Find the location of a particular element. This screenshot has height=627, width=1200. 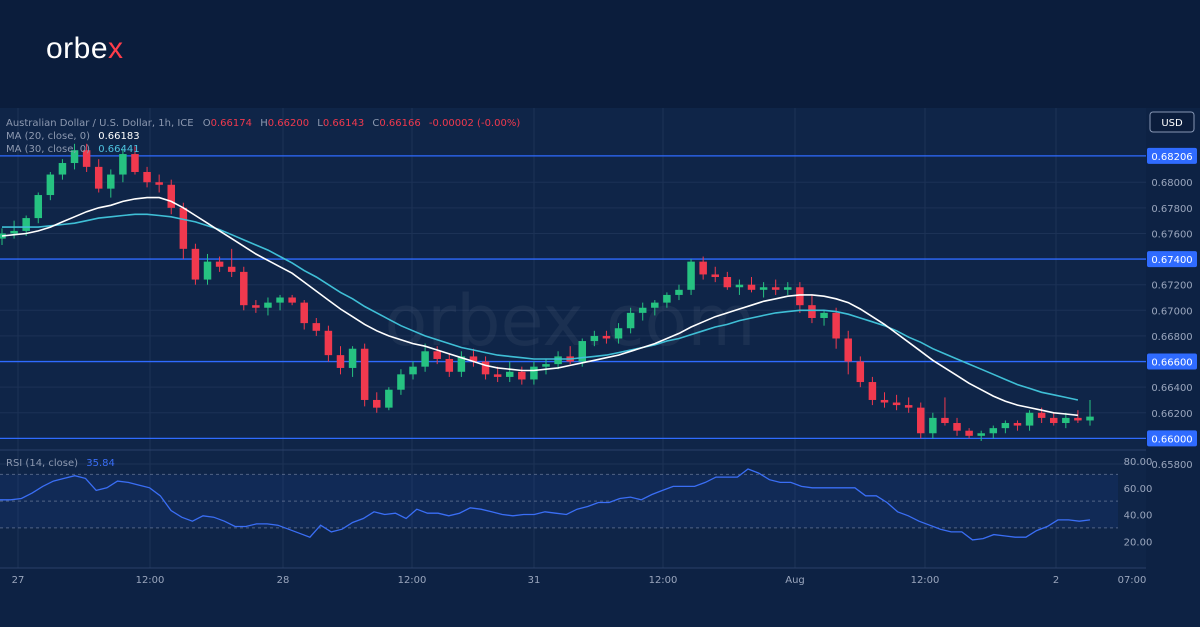

ma20-label: MA (20, close, 0) is located at coordinates (48, 136).